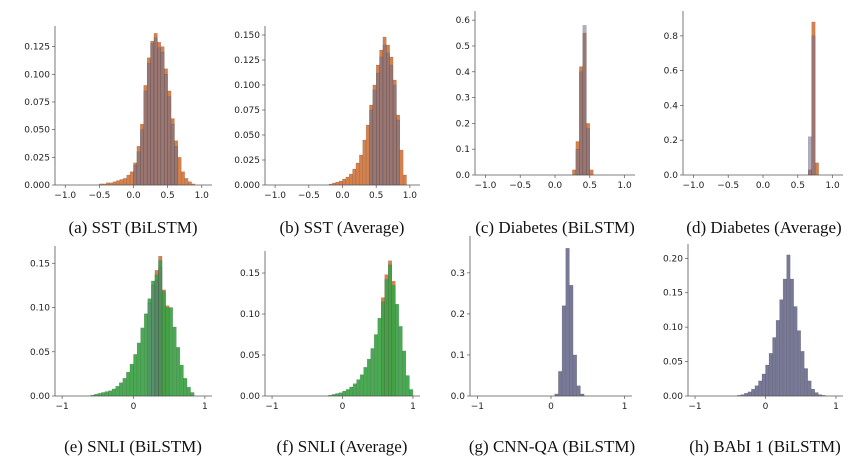 This screenshot has height=471, width=860. I want to click on y-tick-label: 0.000, so click(247, 186).